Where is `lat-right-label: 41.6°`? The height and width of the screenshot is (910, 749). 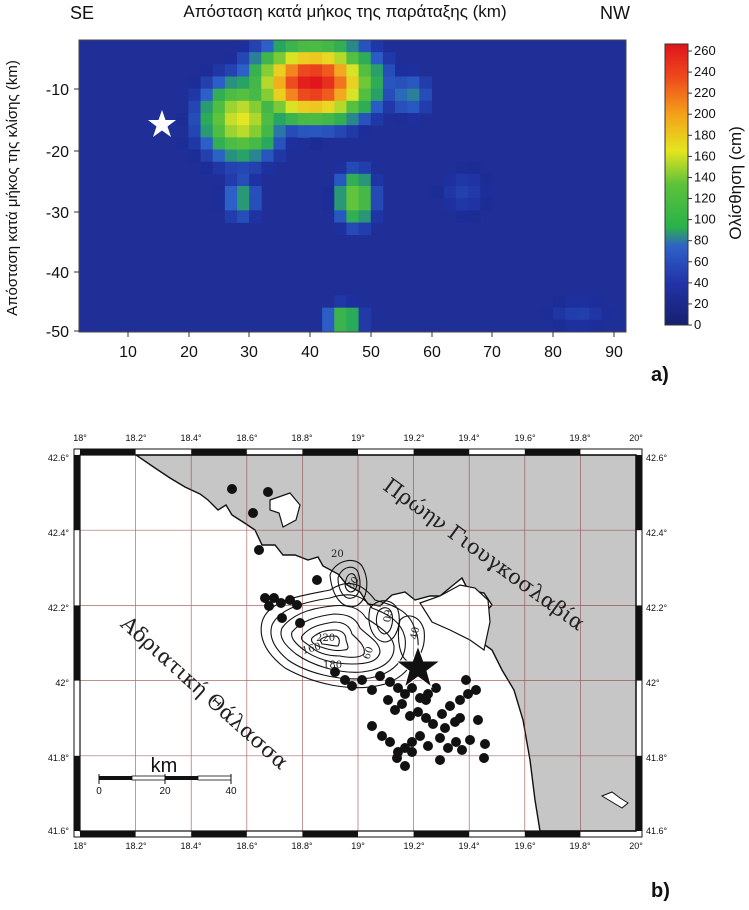
lat-right-label: 41.6° is located at coordinates (657, 831).